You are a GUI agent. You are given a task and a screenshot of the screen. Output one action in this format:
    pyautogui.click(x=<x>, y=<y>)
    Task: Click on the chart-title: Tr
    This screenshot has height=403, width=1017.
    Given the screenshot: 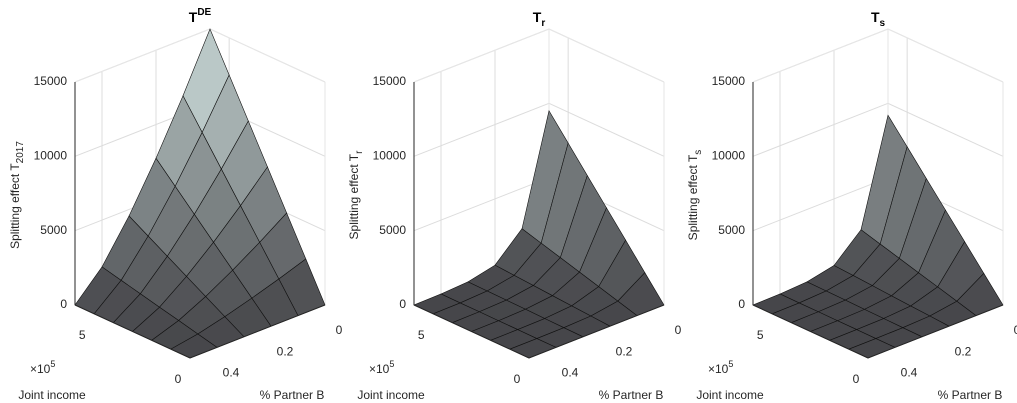 What is the action you would take?
    pyautogui.click(x=539, y=19)
    